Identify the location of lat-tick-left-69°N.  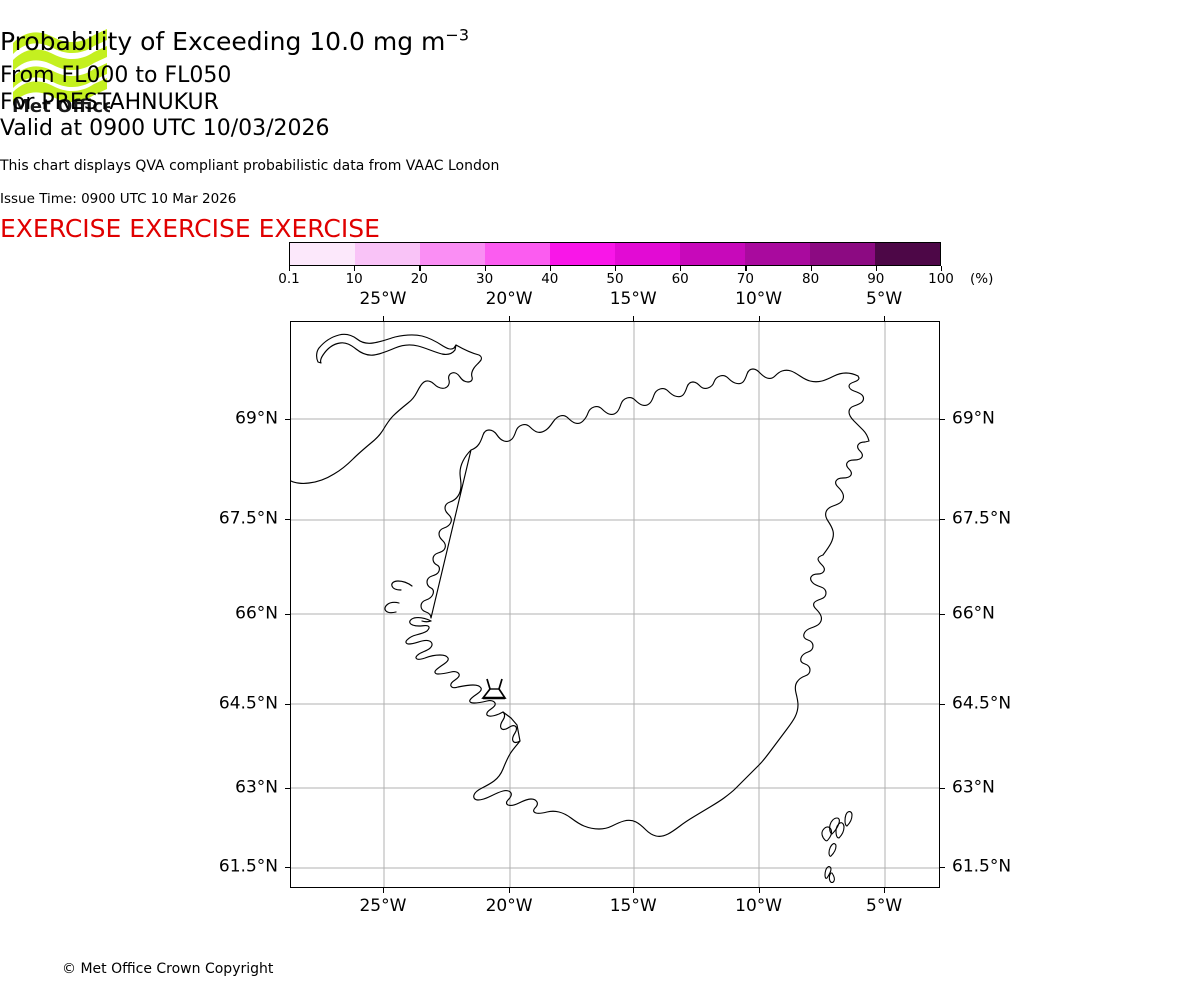
(287, 419).